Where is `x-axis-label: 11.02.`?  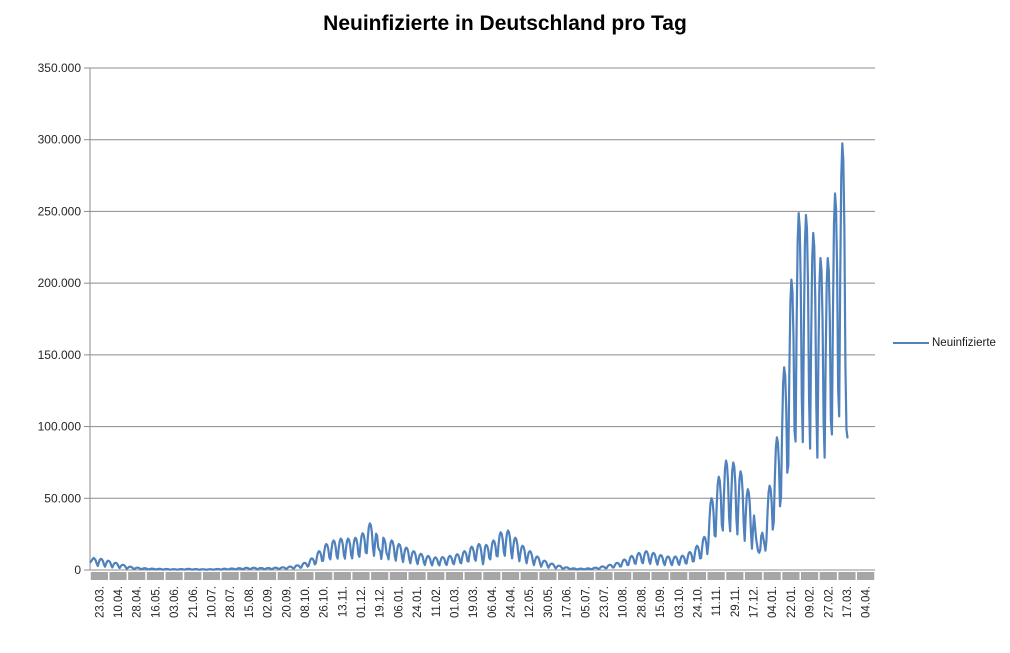 x-axis-label: 11.02. is located at coordinates (437, 601).